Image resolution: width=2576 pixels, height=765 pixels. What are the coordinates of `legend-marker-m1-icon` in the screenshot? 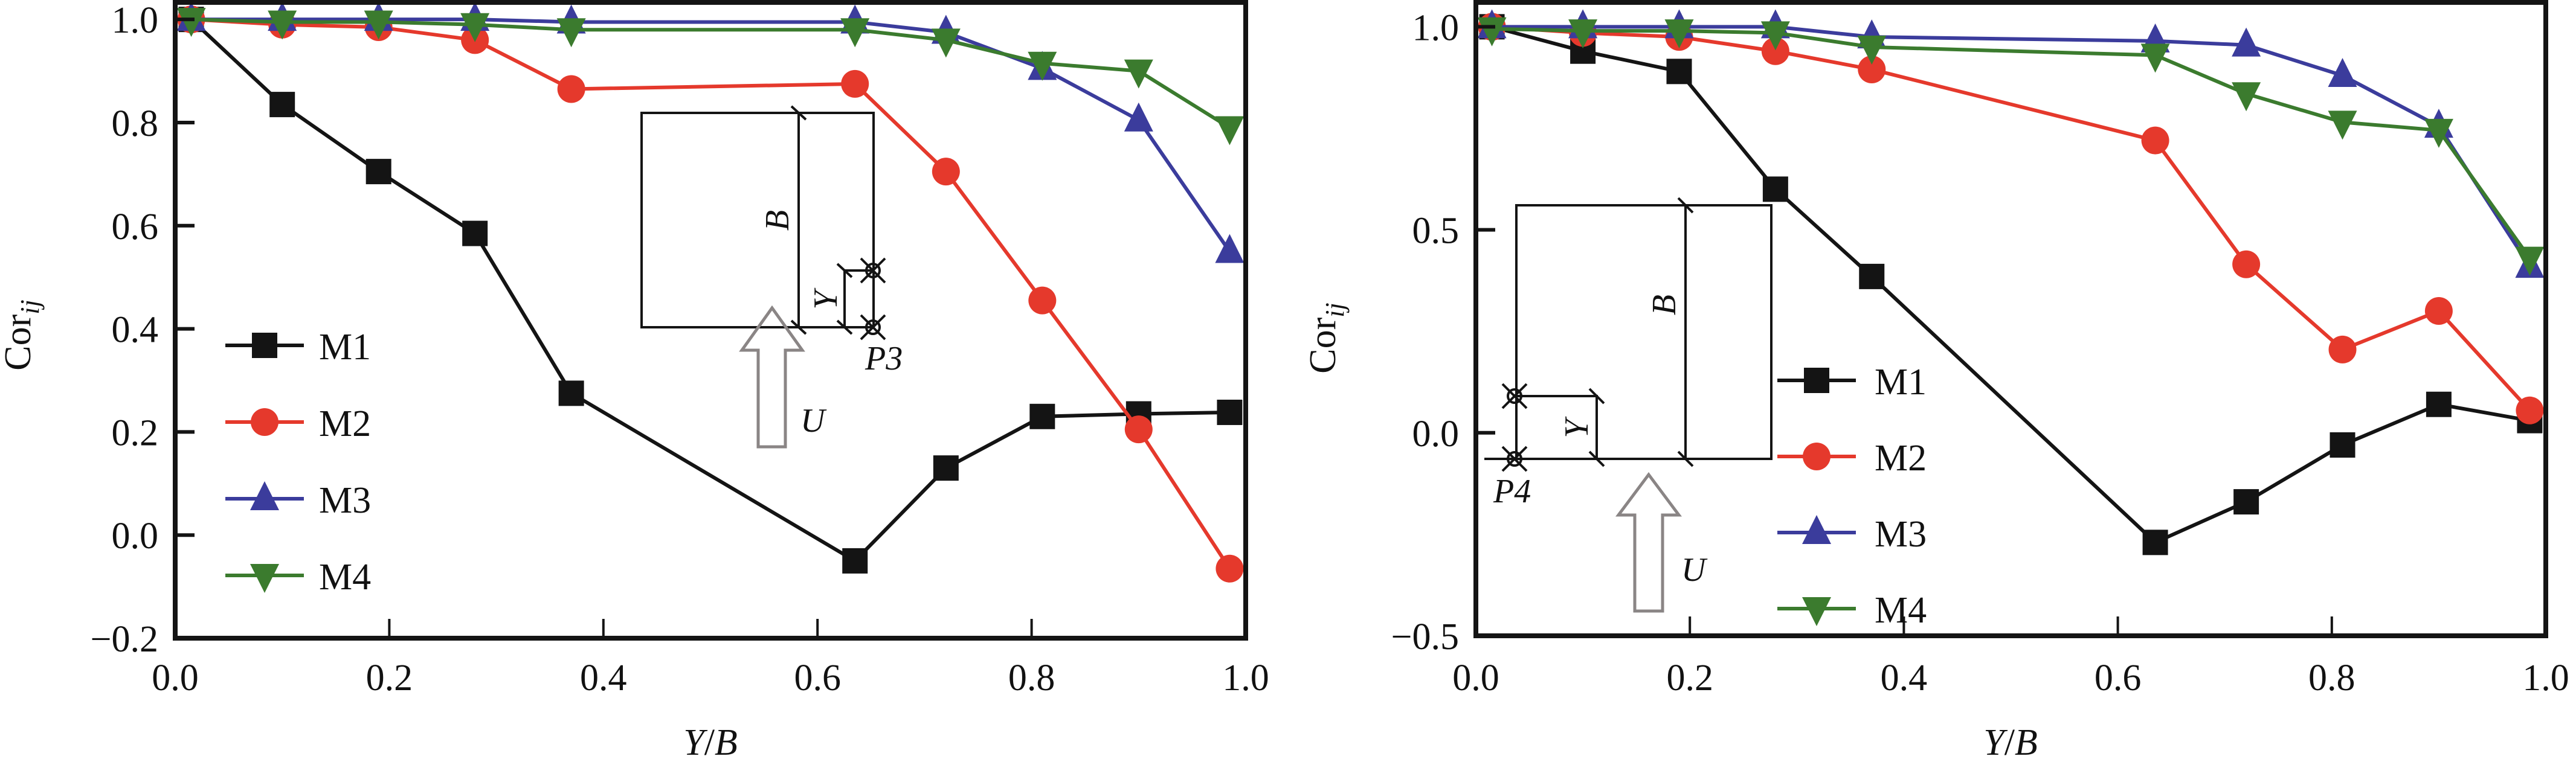 It's located at (264, 345).